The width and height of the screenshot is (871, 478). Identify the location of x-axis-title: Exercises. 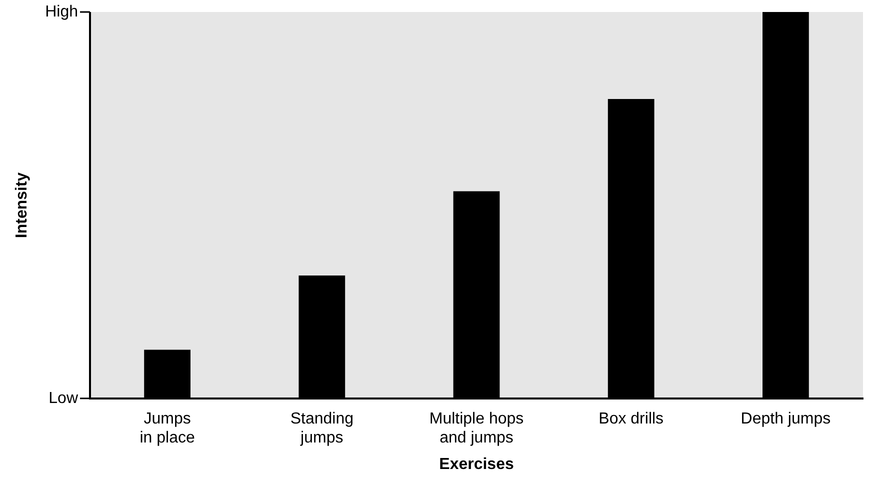
(476, 464).